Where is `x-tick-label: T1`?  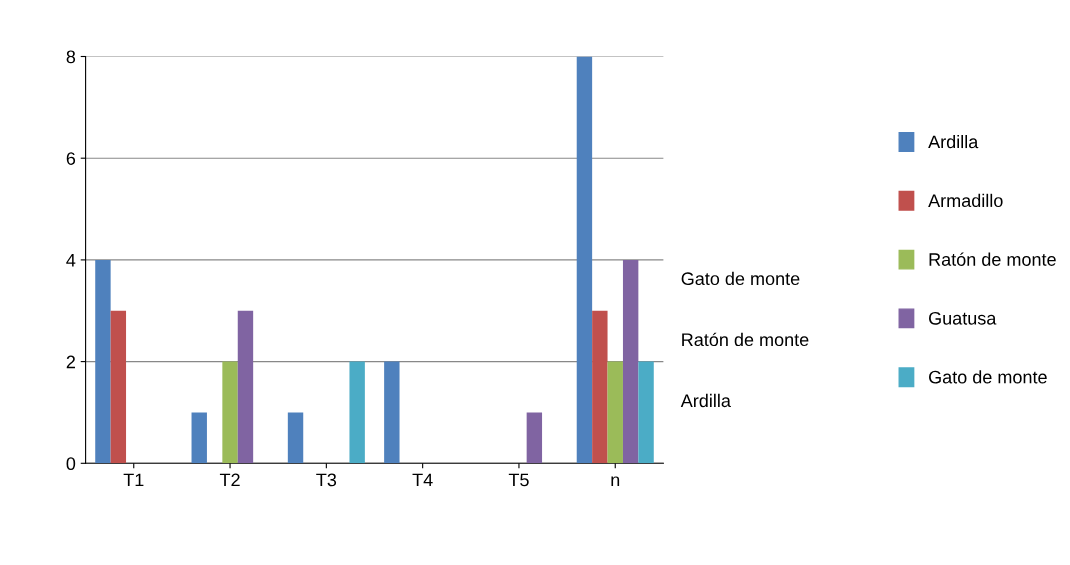
x-tick-label: T1 is located at coordinates (133, 480).